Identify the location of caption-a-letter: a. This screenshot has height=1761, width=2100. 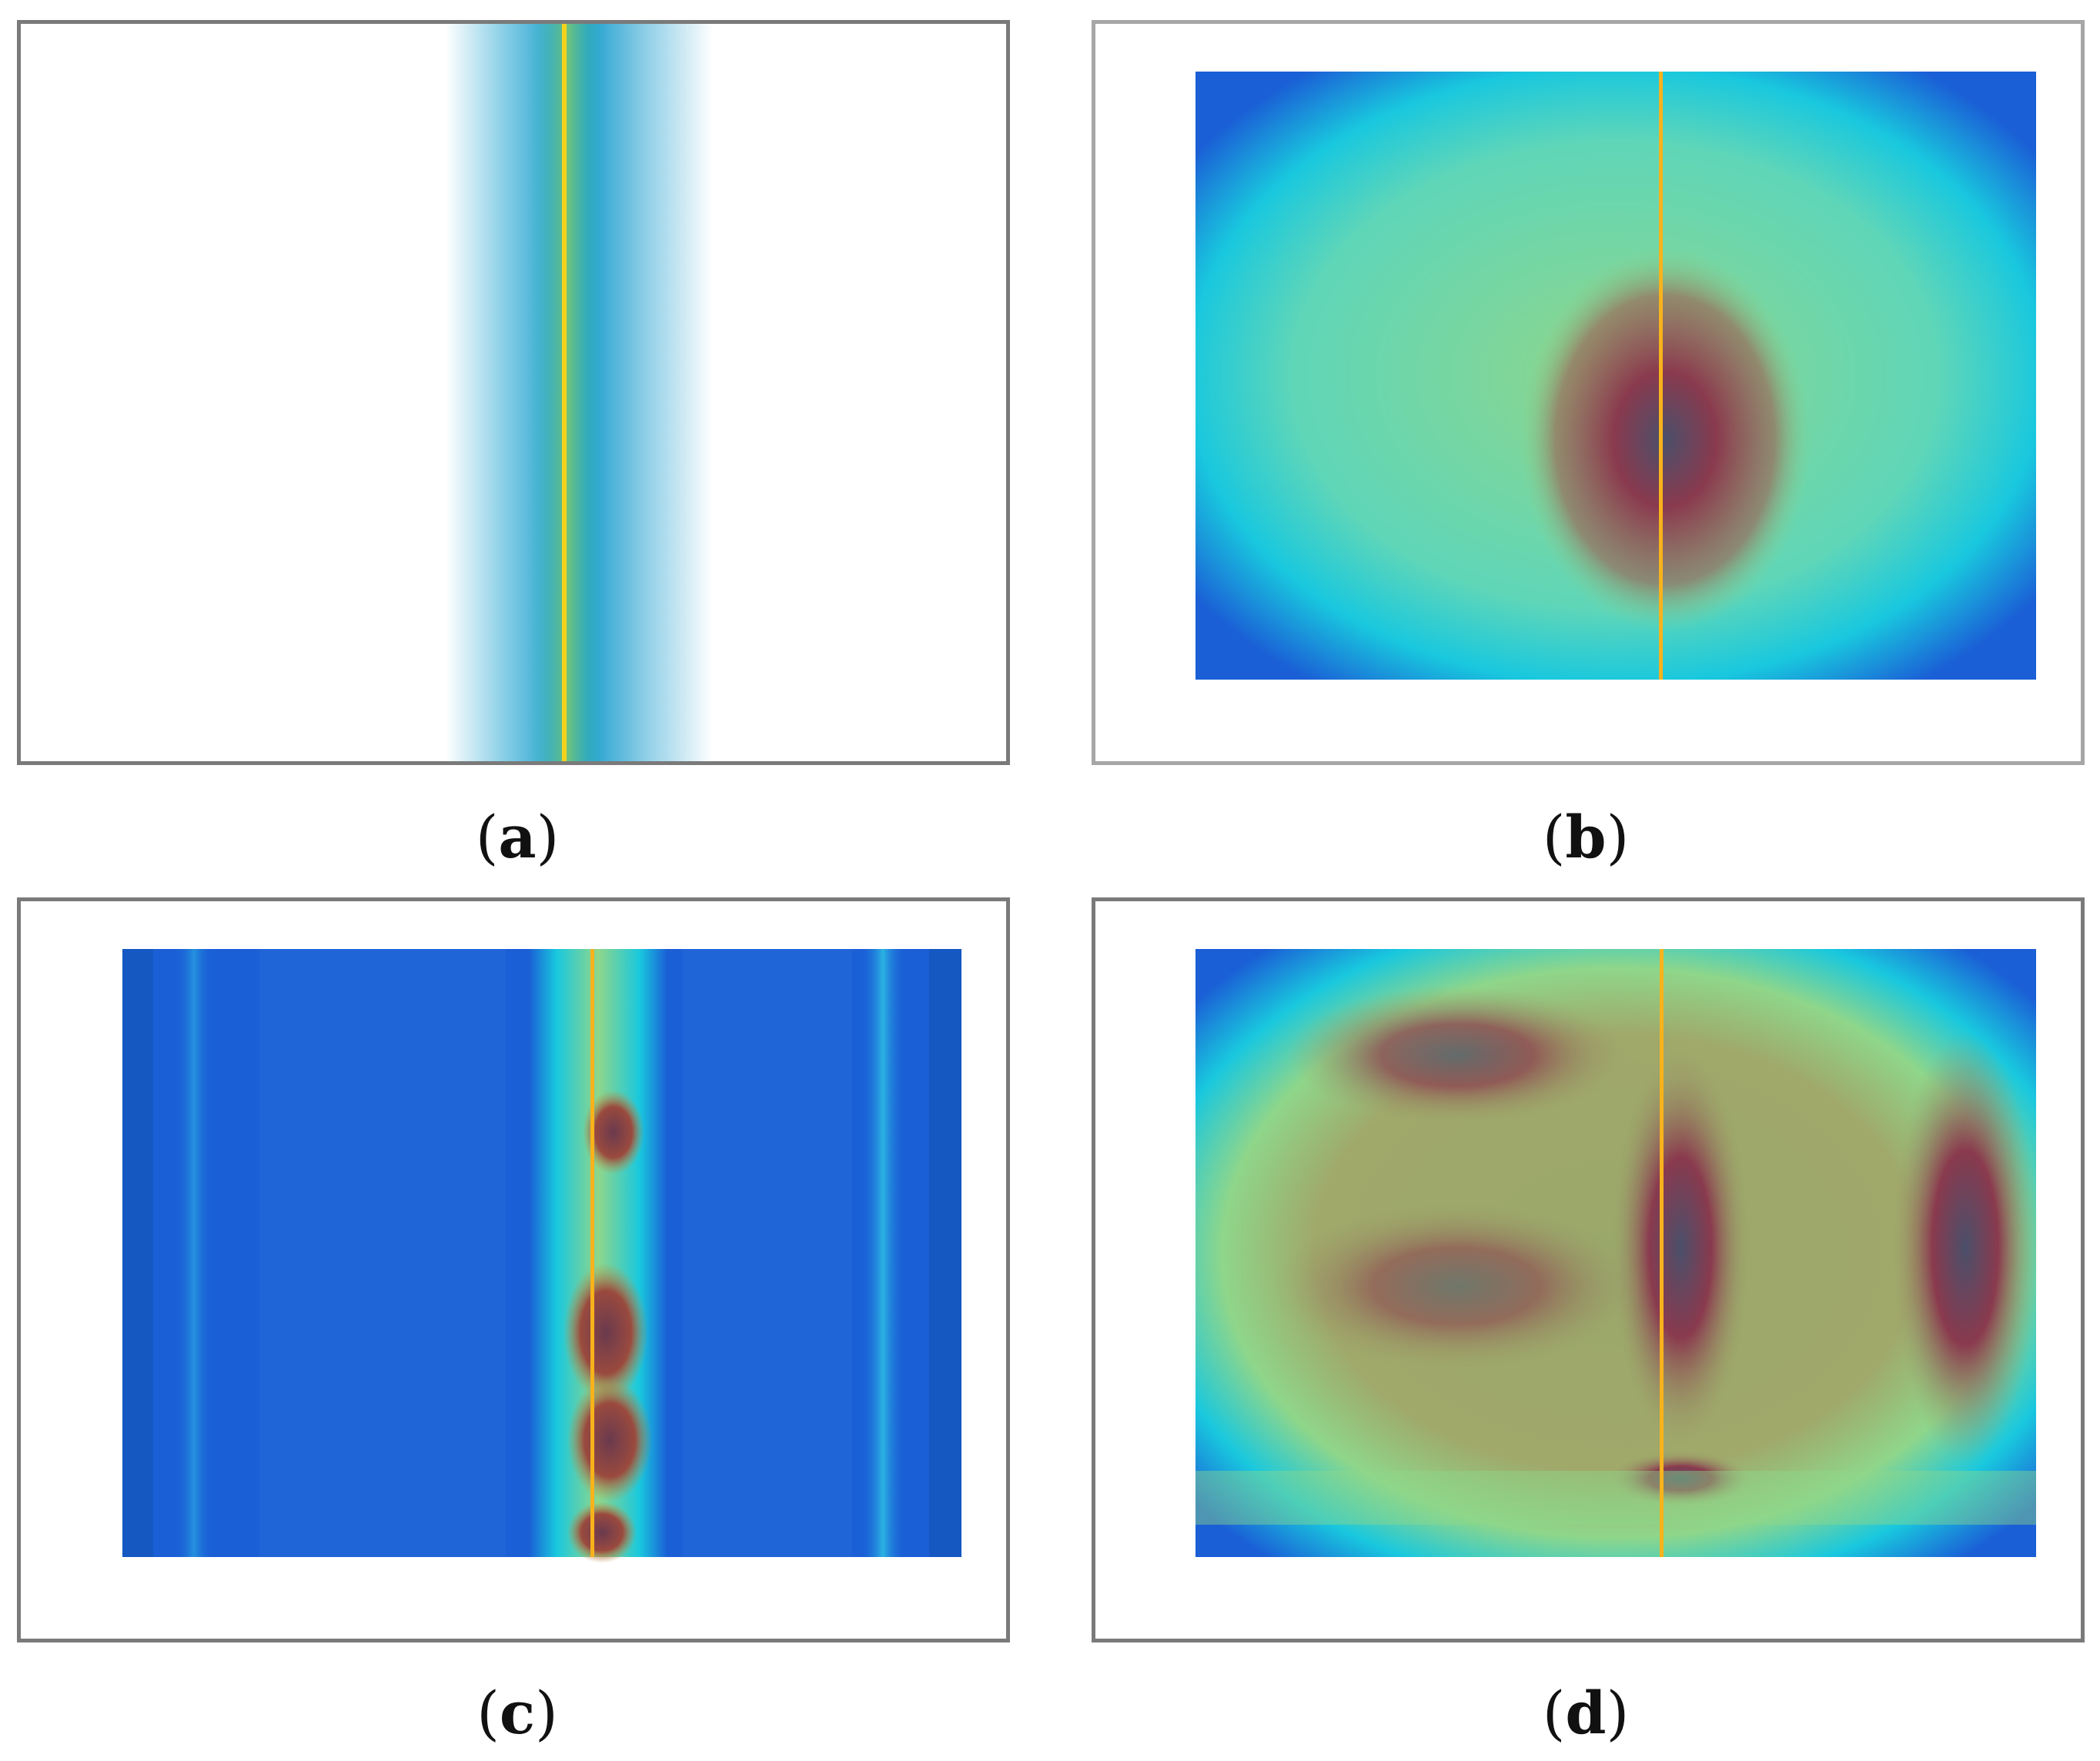
(517, 837).